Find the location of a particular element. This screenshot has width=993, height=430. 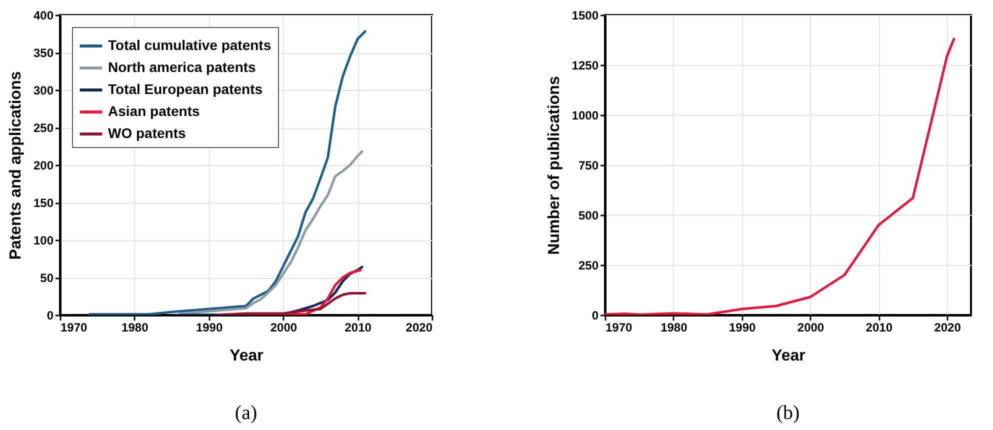

y-tick-label: 400 is located at coordinates (43, 15).